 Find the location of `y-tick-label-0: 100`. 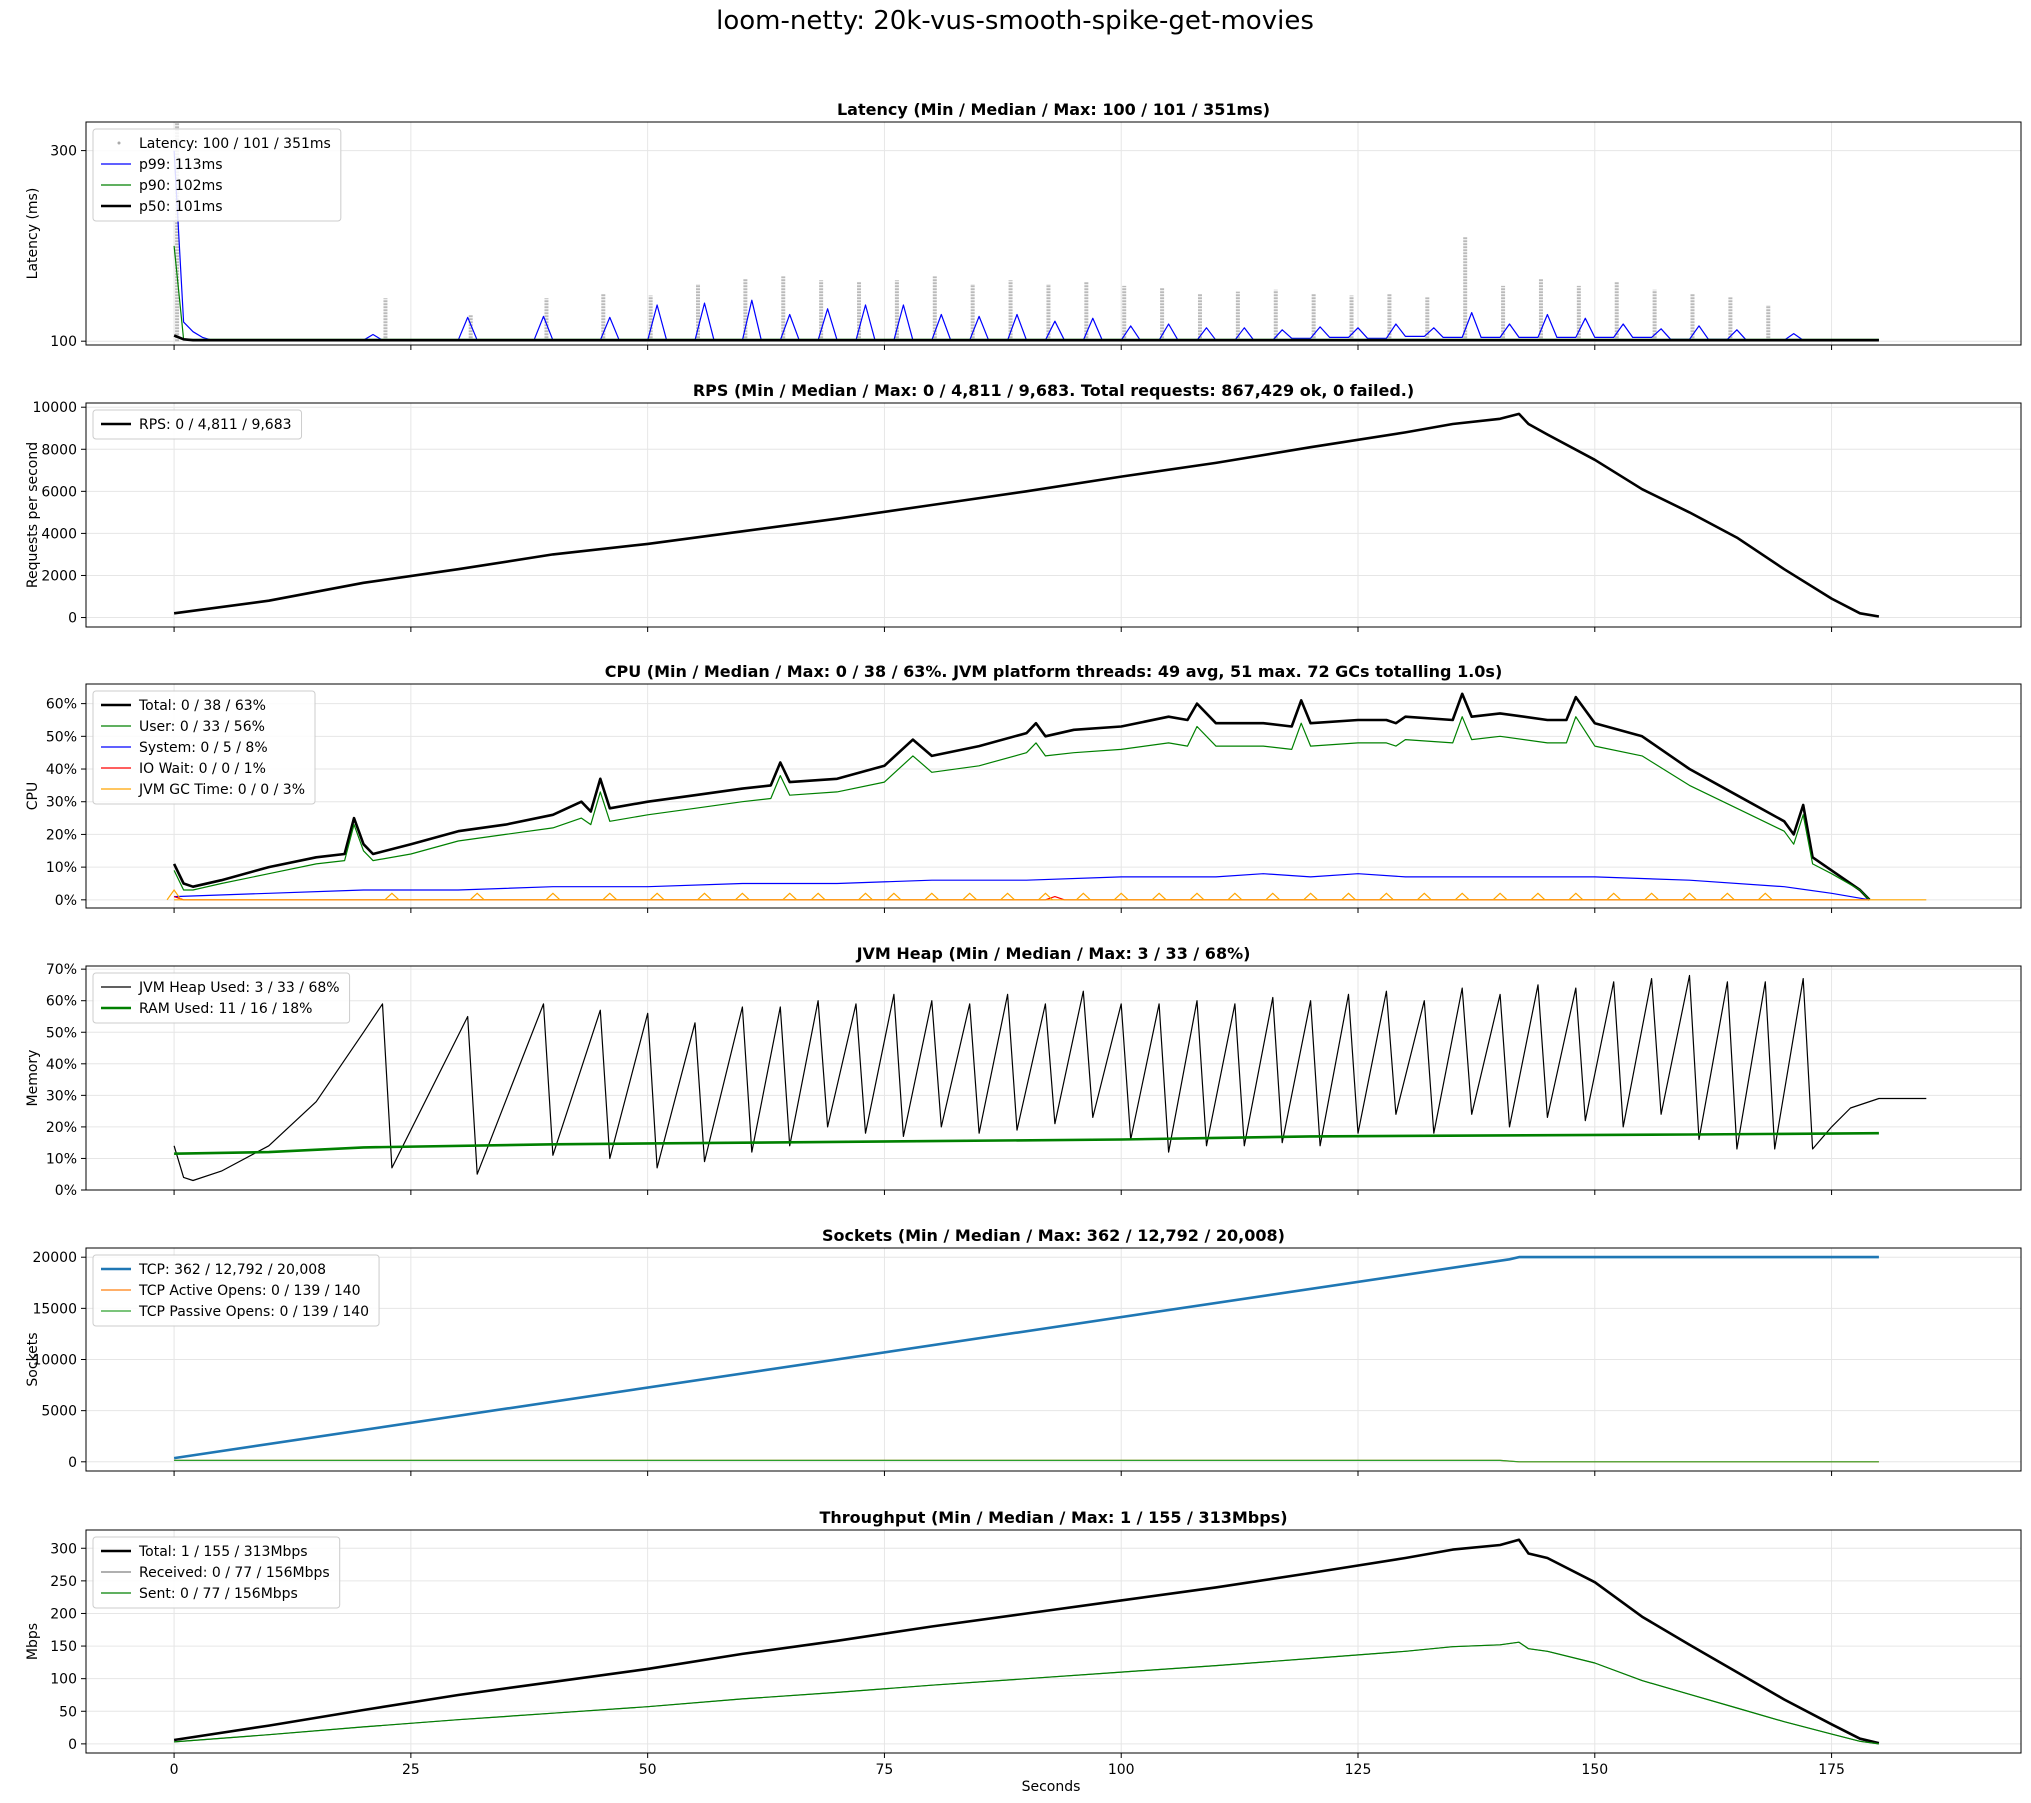

y-tick-label-0: 100 is located at coordinates (63, 342).